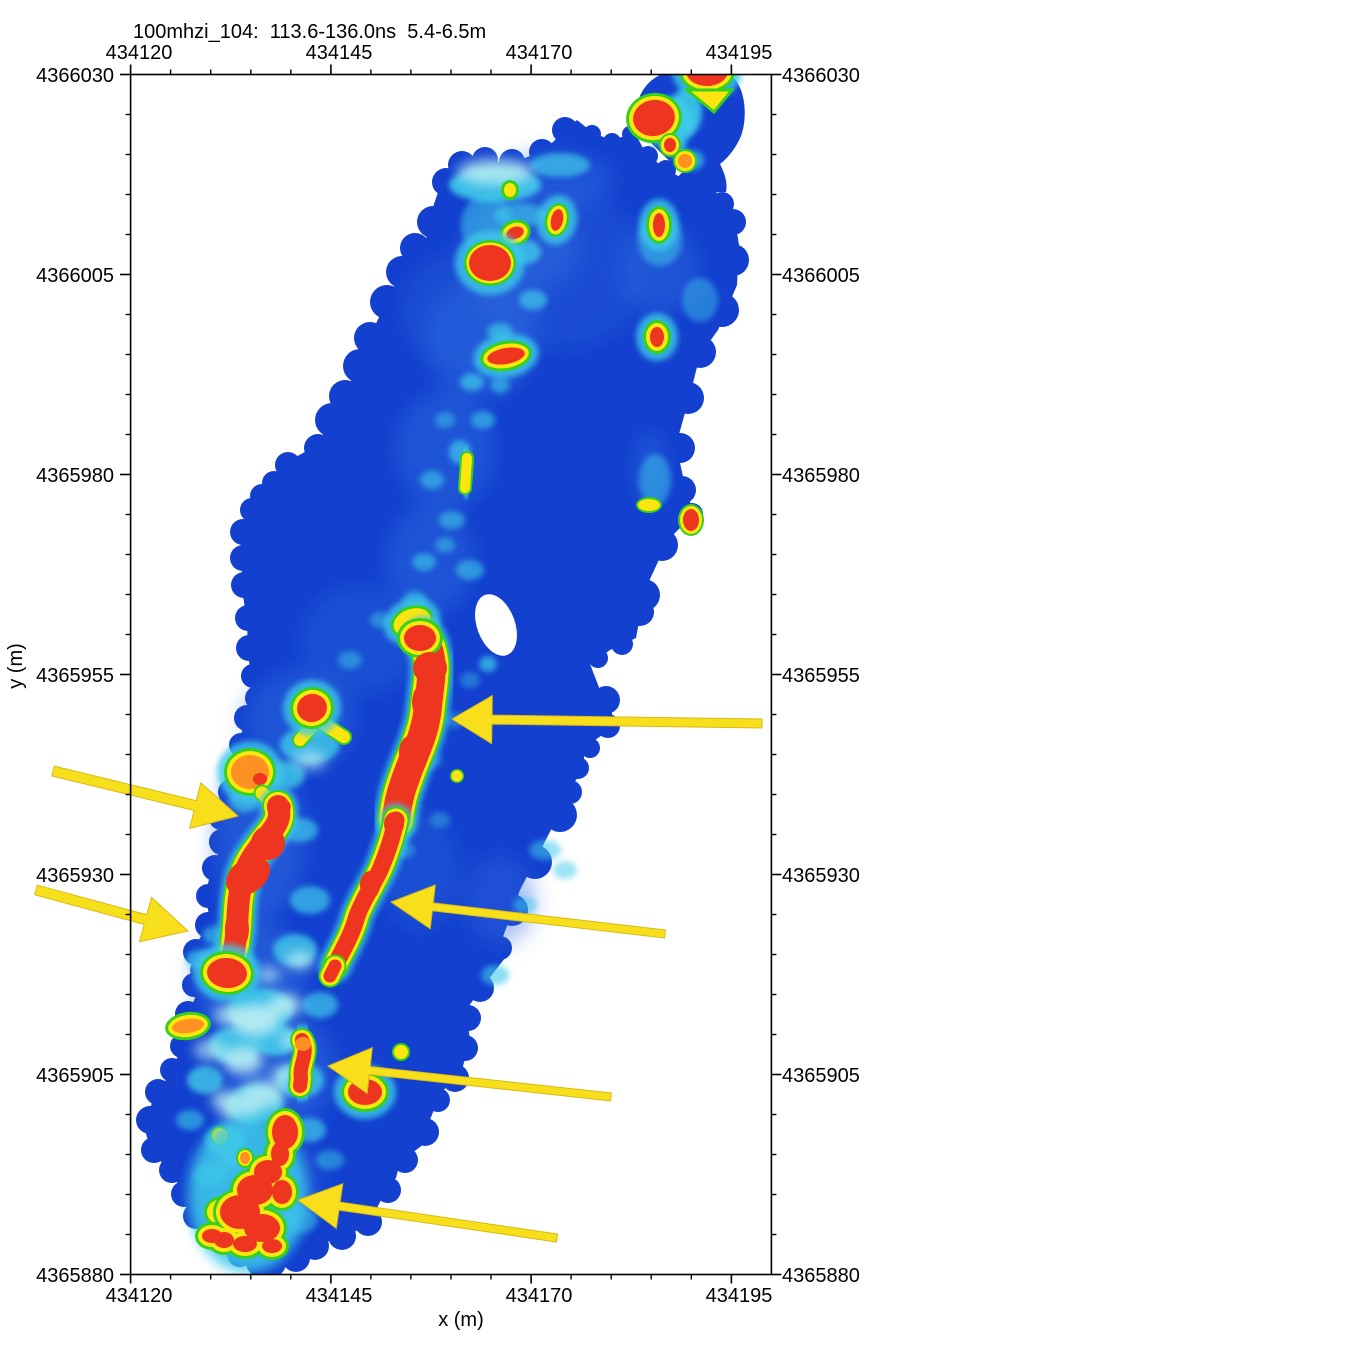 The height and width of the screenshot is (1367, 1346). Describe the element at coordinates (309, 32) in the screenshot. I see `svg-text:100mhzi_104: 113.6-136.0ns 5: 100mhzi_104: 113.6-136.0ns 5.4-6.5m` at that location.